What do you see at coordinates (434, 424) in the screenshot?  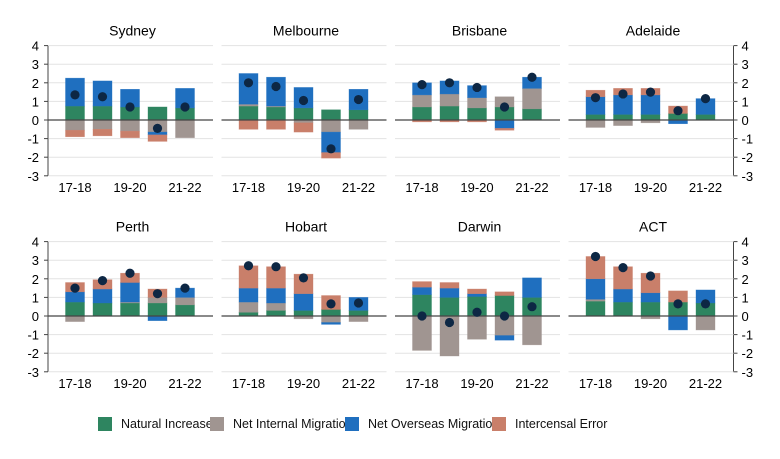 I see `legend-label: Net Overseas Migration` at bounding box center [434, 424].